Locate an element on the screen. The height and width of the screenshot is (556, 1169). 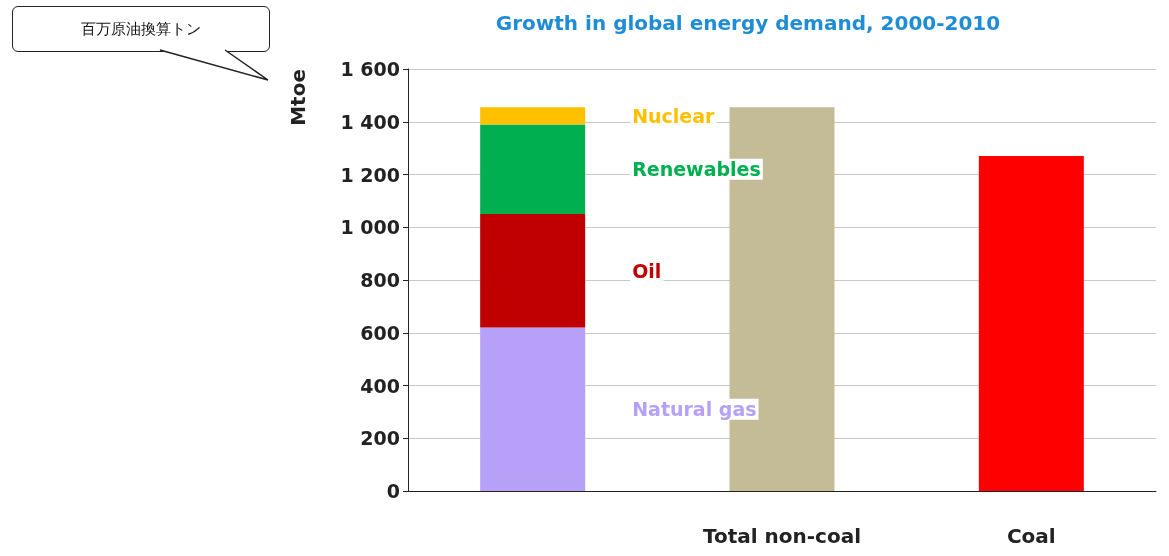
text: Oil is located at coordinates (647, 270).